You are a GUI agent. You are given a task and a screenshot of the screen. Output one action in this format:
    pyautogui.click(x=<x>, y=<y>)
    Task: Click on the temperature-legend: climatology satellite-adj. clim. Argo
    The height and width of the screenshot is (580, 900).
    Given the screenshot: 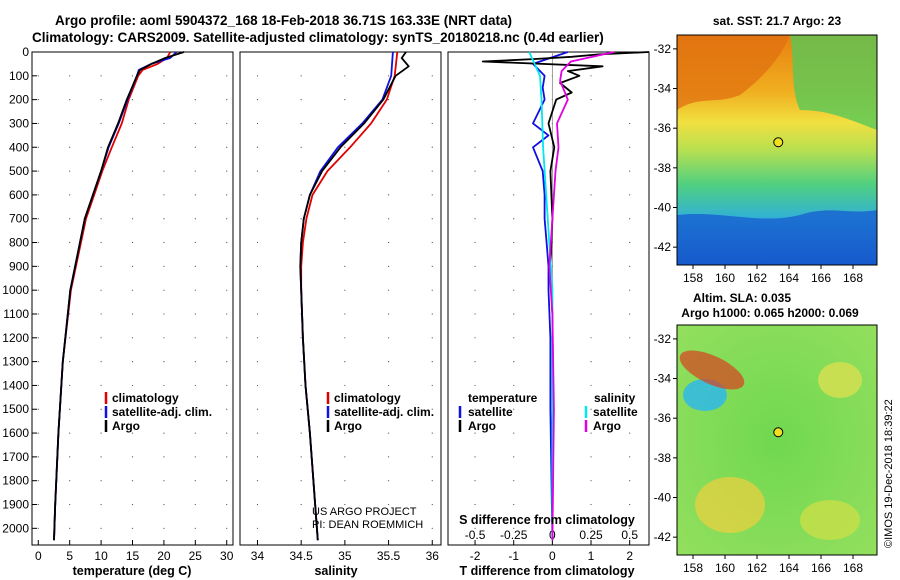 What is the action you would take?
    pyautogui.click(x=158, y=412)
    